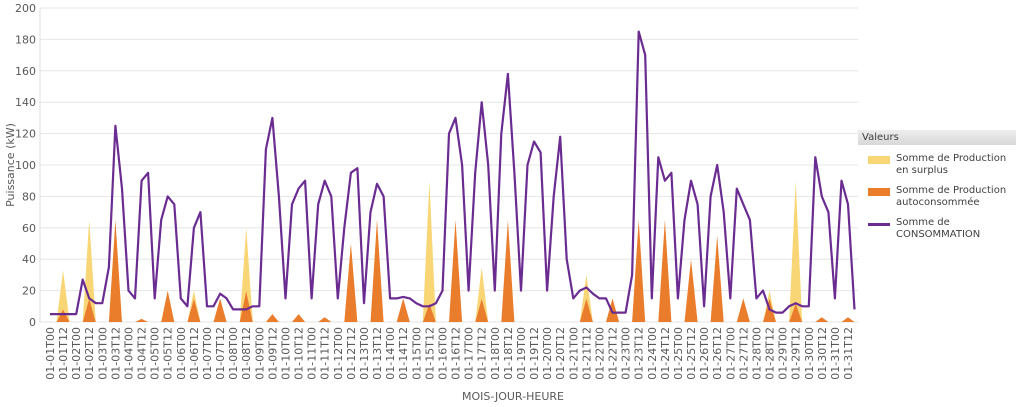  I want to click on x-tick-label: 01-25T12, so click(691, 353).